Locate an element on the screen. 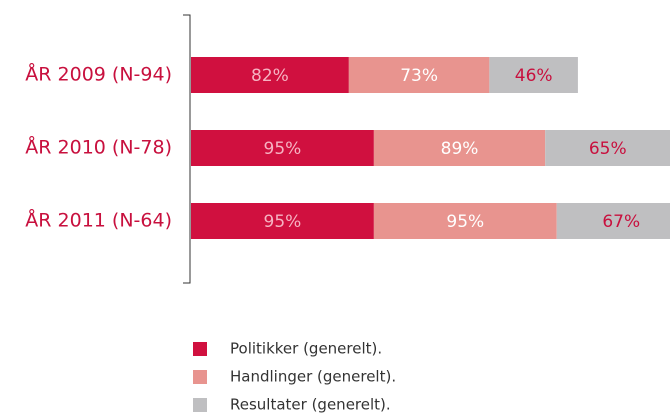  value-label: 65% is located at coordinates (608, 149).